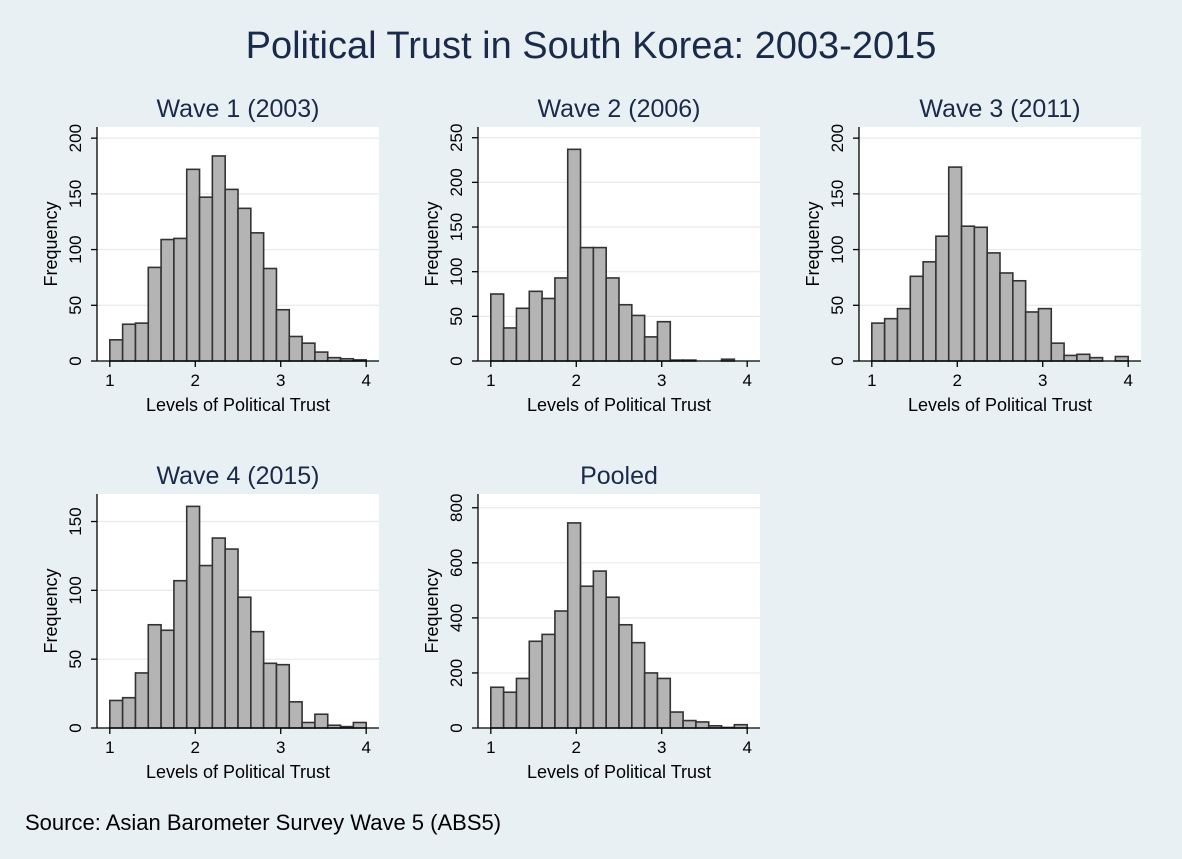 Image resolution: width=1182 pixels, height=859 pixels. Describe the element at coordinates (456, 138) in the screenshot. I see `y-tick-label: 250` at that location.